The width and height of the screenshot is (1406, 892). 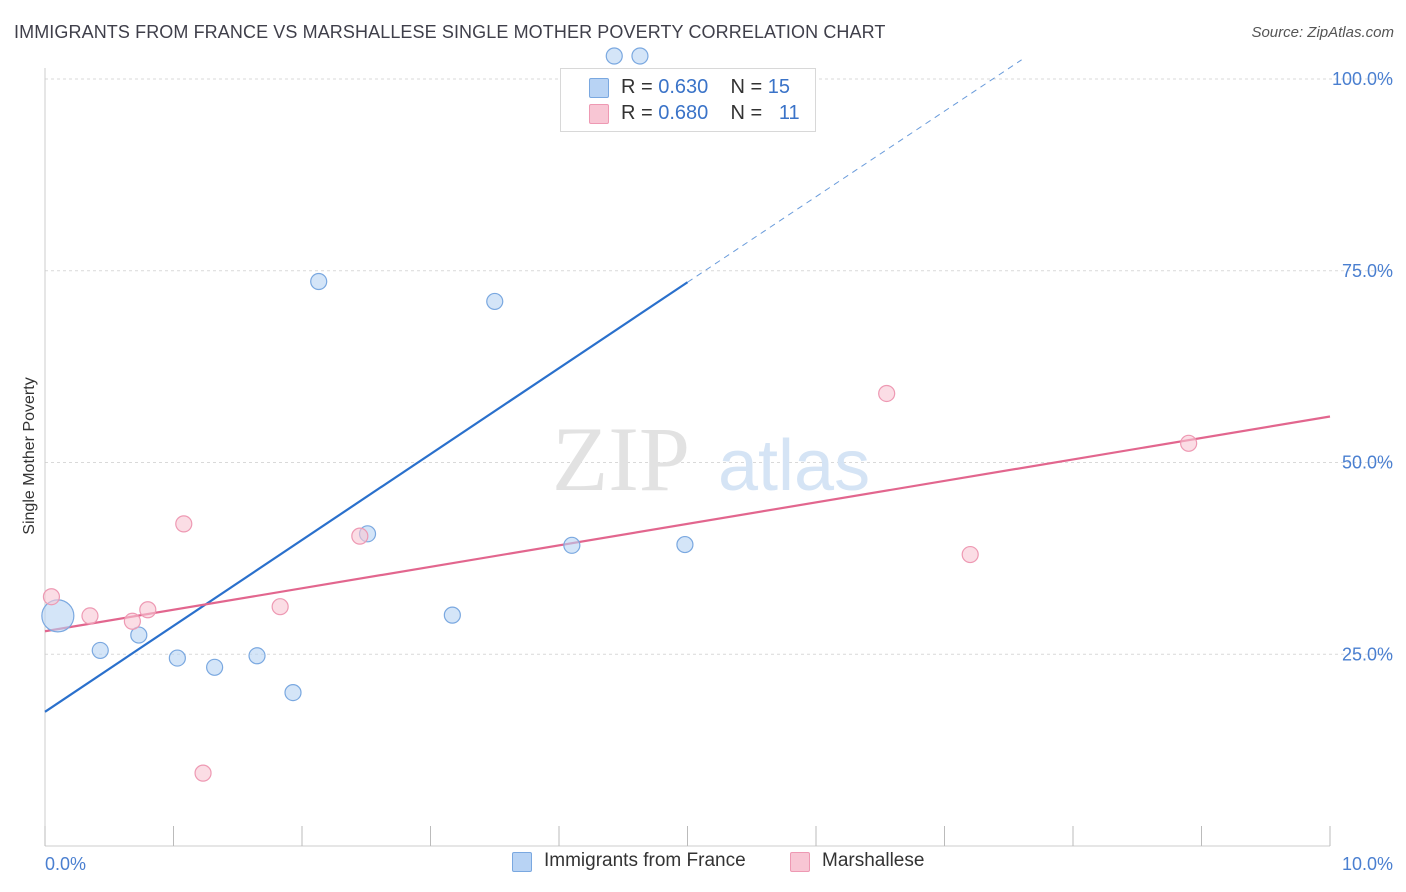 I want to click on legend-n-value: 11, so click(x=789, y=113).